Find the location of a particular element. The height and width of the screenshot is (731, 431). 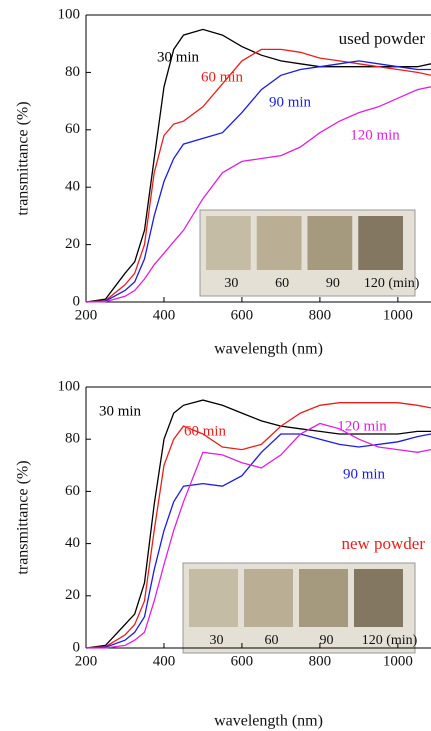

panel-annotation: used powder is located at coordinates (382, 38).